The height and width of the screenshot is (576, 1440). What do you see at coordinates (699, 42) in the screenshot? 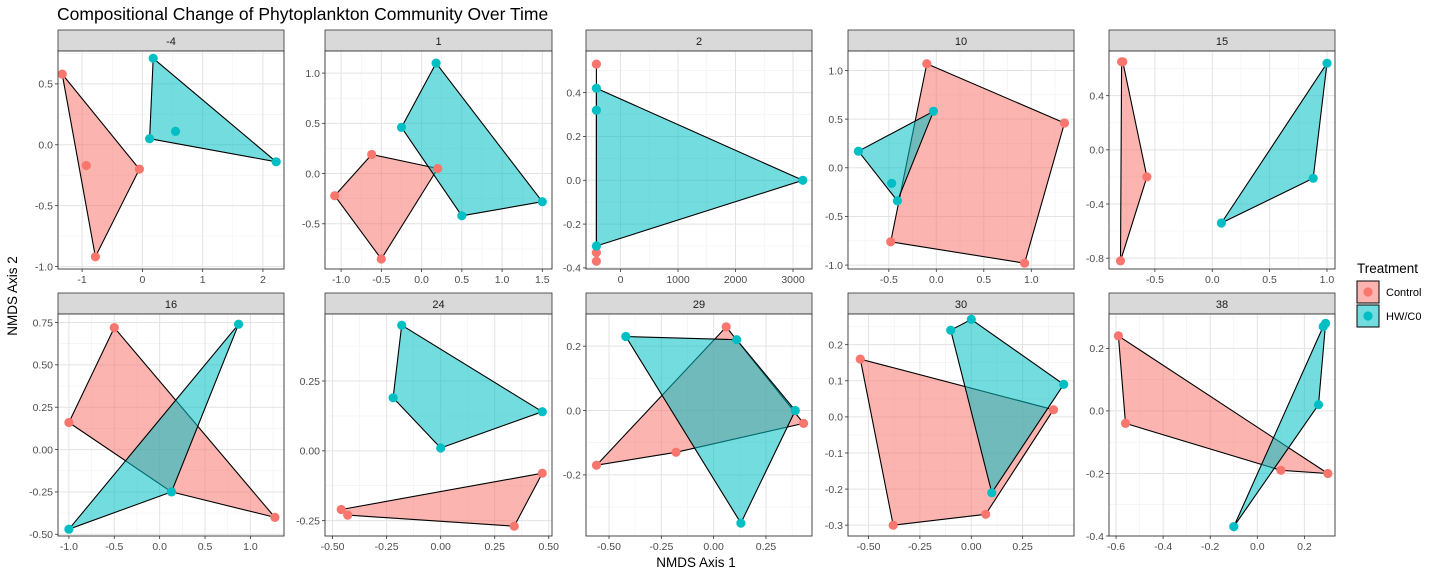
I see `facet-label: 2` at bounding box center [699, 42].